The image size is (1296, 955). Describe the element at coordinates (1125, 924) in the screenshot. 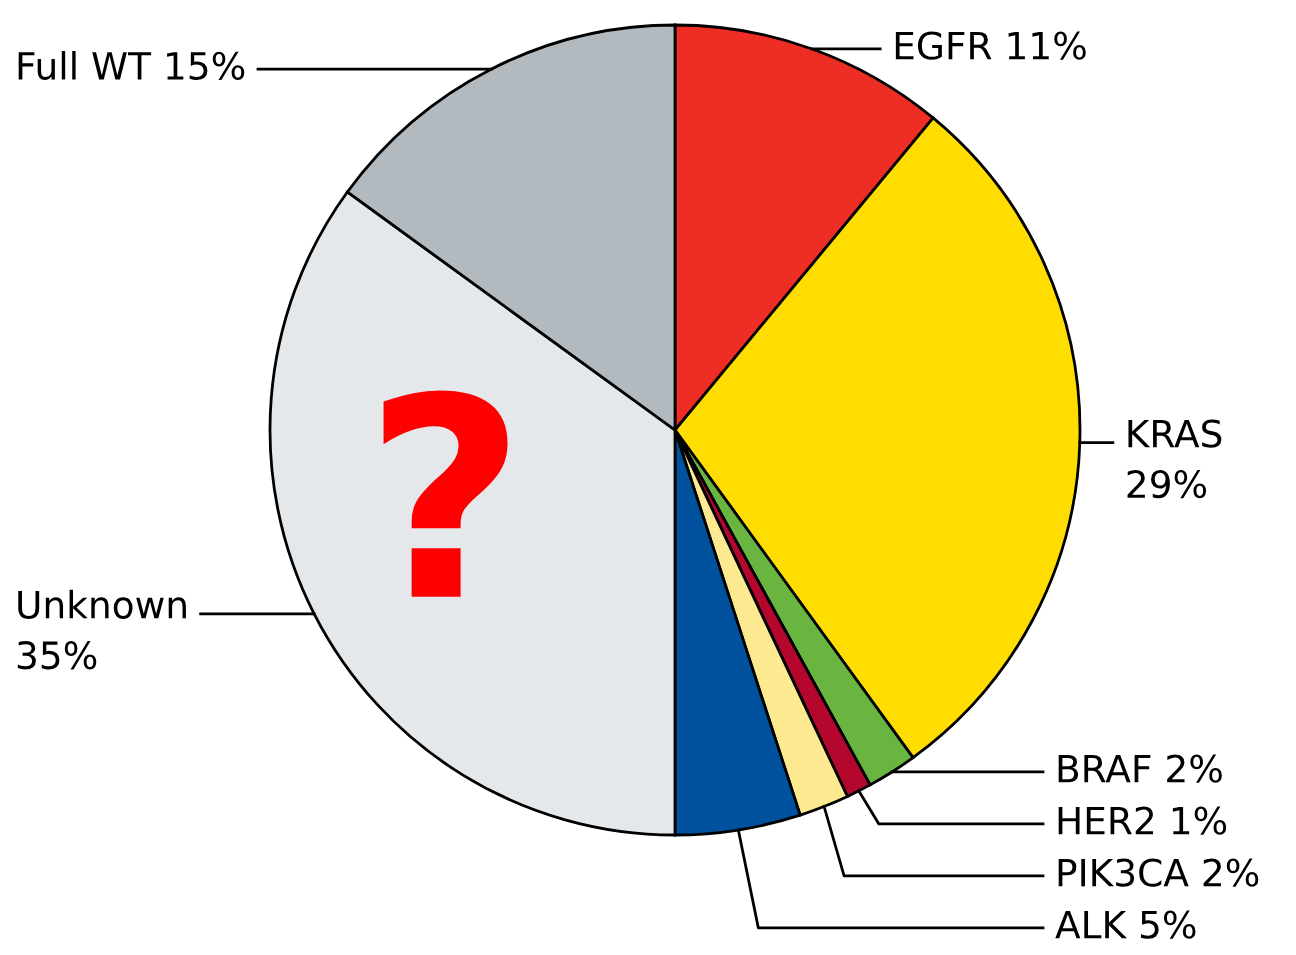

I see `slice-label: ALK 5%` at that location.